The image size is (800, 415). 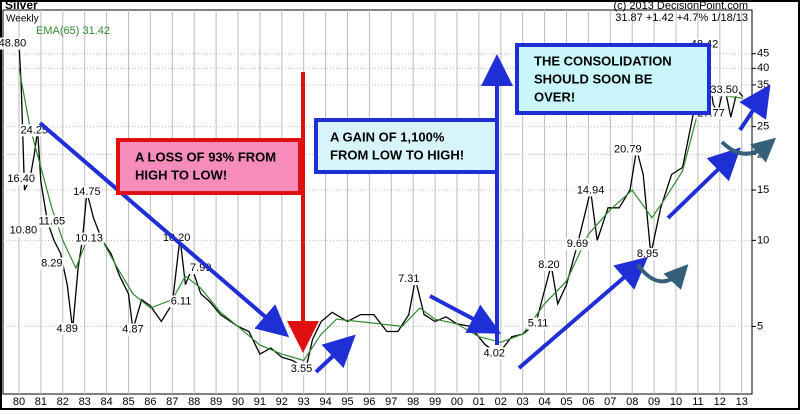 What do you see at coordinates (720, 402) in the screenshot?
I see `x-tick-label: 12` at bounding box center [720, 402].